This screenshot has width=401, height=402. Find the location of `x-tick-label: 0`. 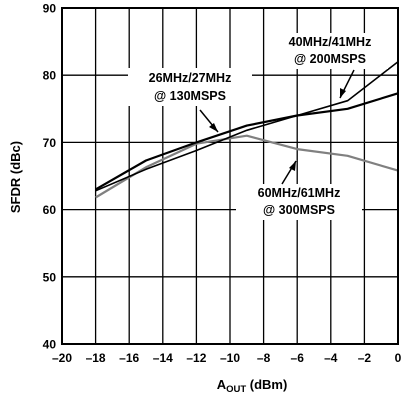

x-tick-label: 0 is located at coordinates (398, 358).